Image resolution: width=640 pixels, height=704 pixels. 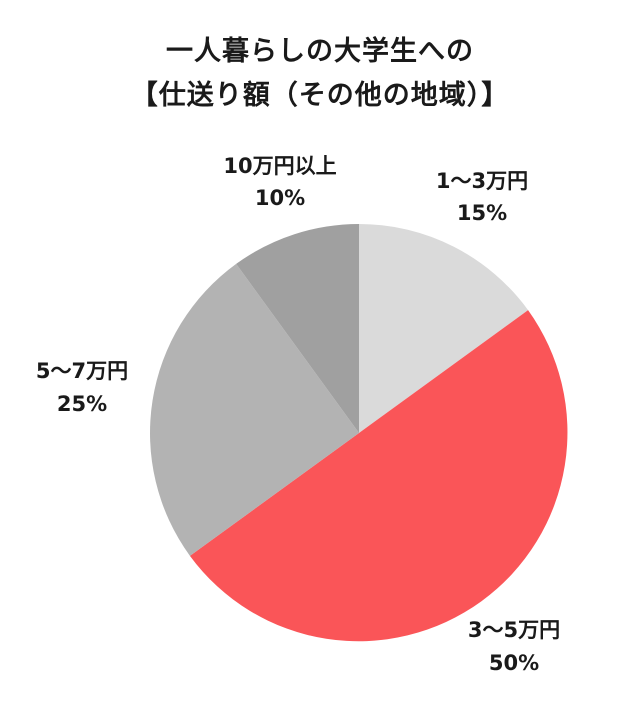 What do you see at coordinates (320, 51) in the screenshot?
I see `chart-title-line-1: 一人暮らしの大学生への` at bounding box center [320, 51].